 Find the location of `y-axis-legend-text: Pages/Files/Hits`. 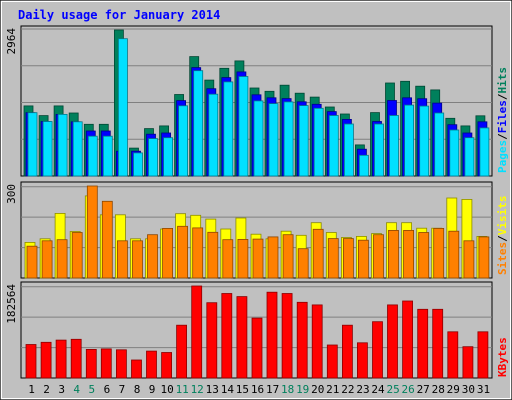

y-axis-legend-text: Pages/Files/Hits is located at coordinates (502, 120).